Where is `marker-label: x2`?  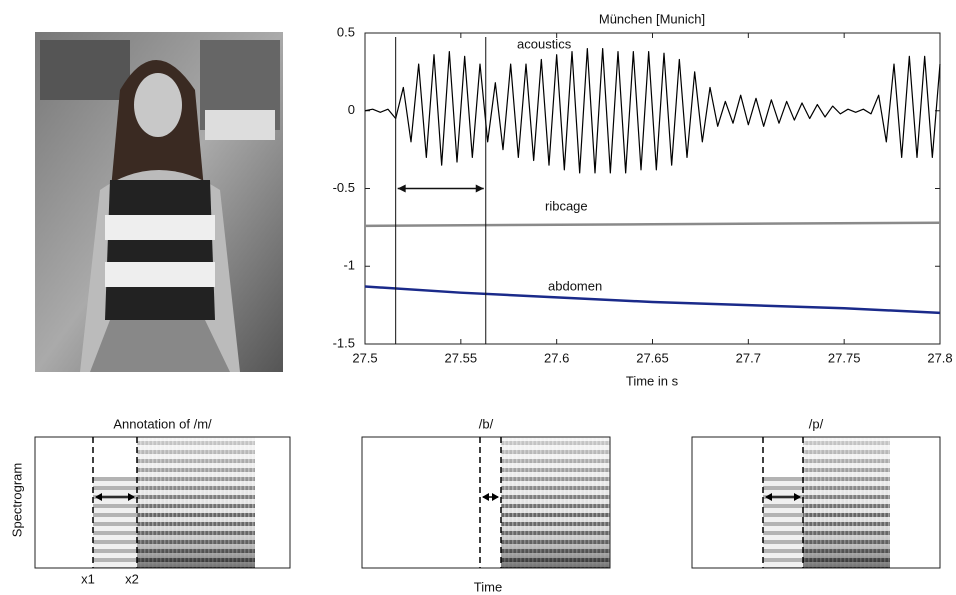 marker-label: x2 is located at coordinates (132, 578).